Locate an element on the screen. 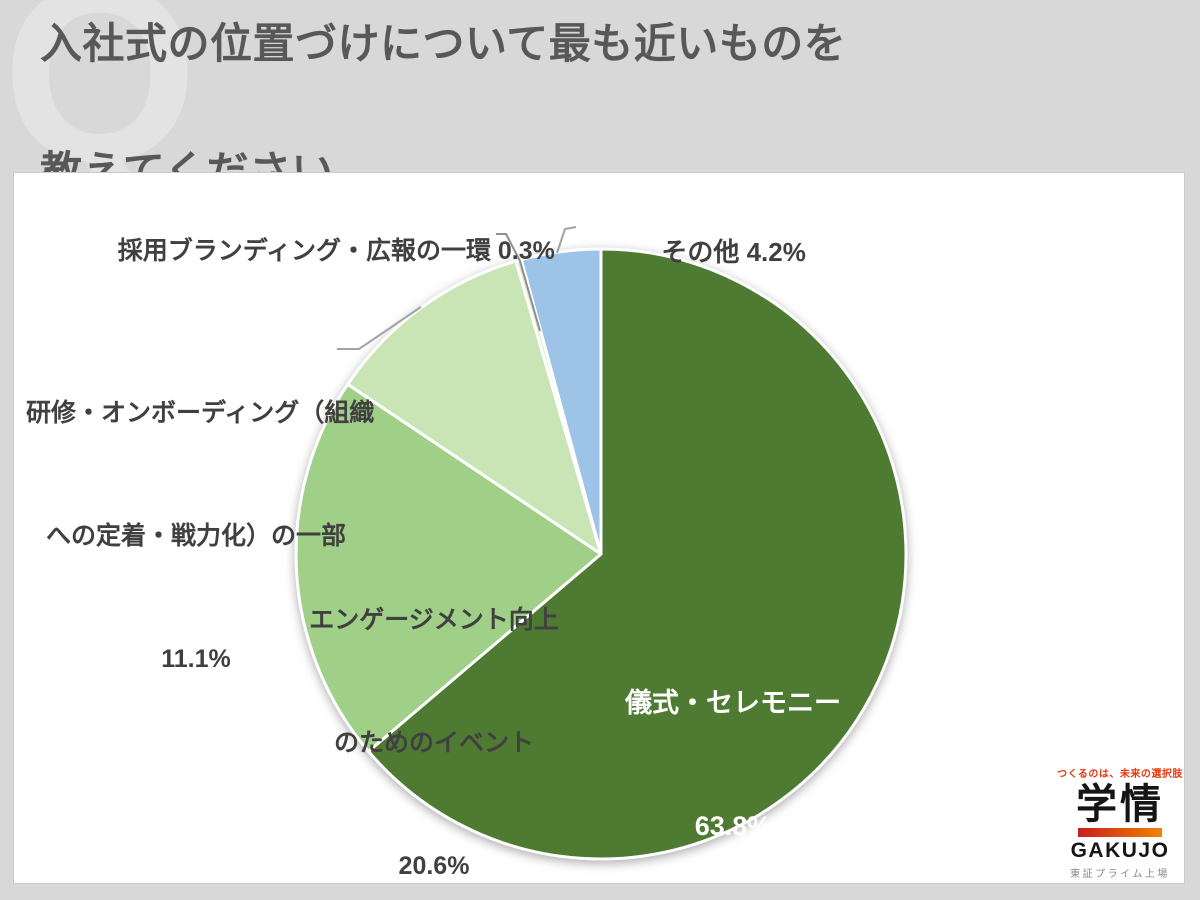  gakujo-logo: つくるのは、未来の選択肢 学情 GAKUJO 東証プライム上場 is located at coordinates (1120, 822).